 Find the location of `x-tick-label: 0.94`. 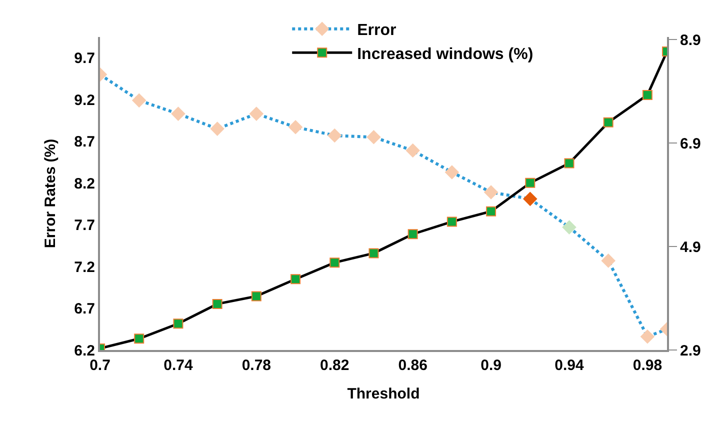

x-tick-label: 0.94 is located at coordinates (569, 365).